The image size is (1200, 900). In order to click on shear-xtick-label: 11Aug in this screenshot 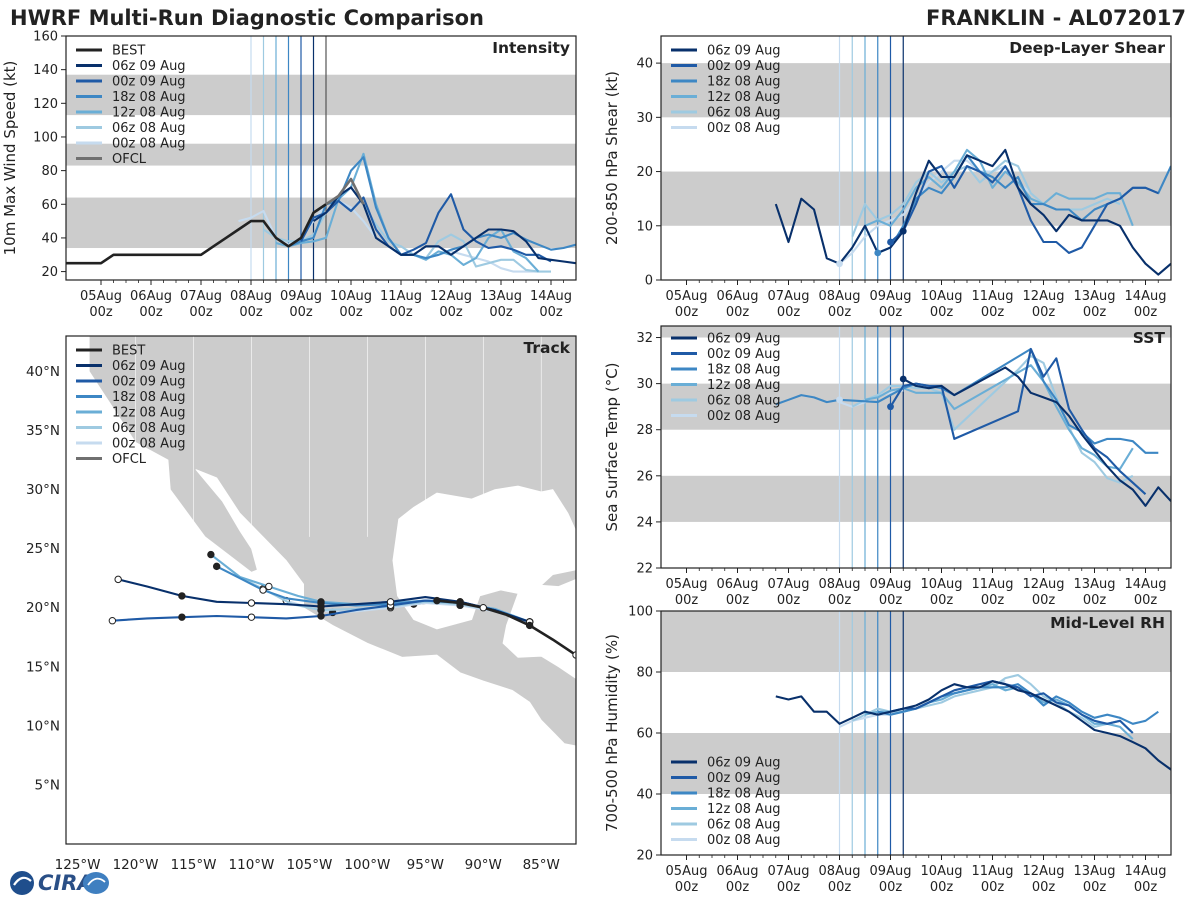, I will do `click(993, 296)`.